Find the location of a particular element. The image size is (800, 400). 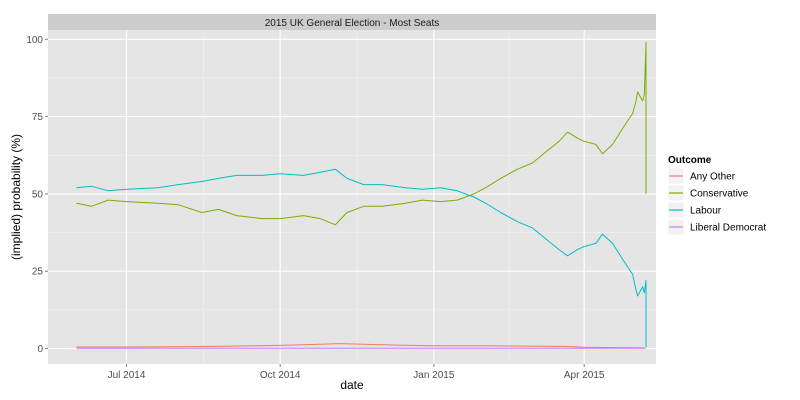

legend-label: Liberal Democrat is located at coordinates (728, 228).